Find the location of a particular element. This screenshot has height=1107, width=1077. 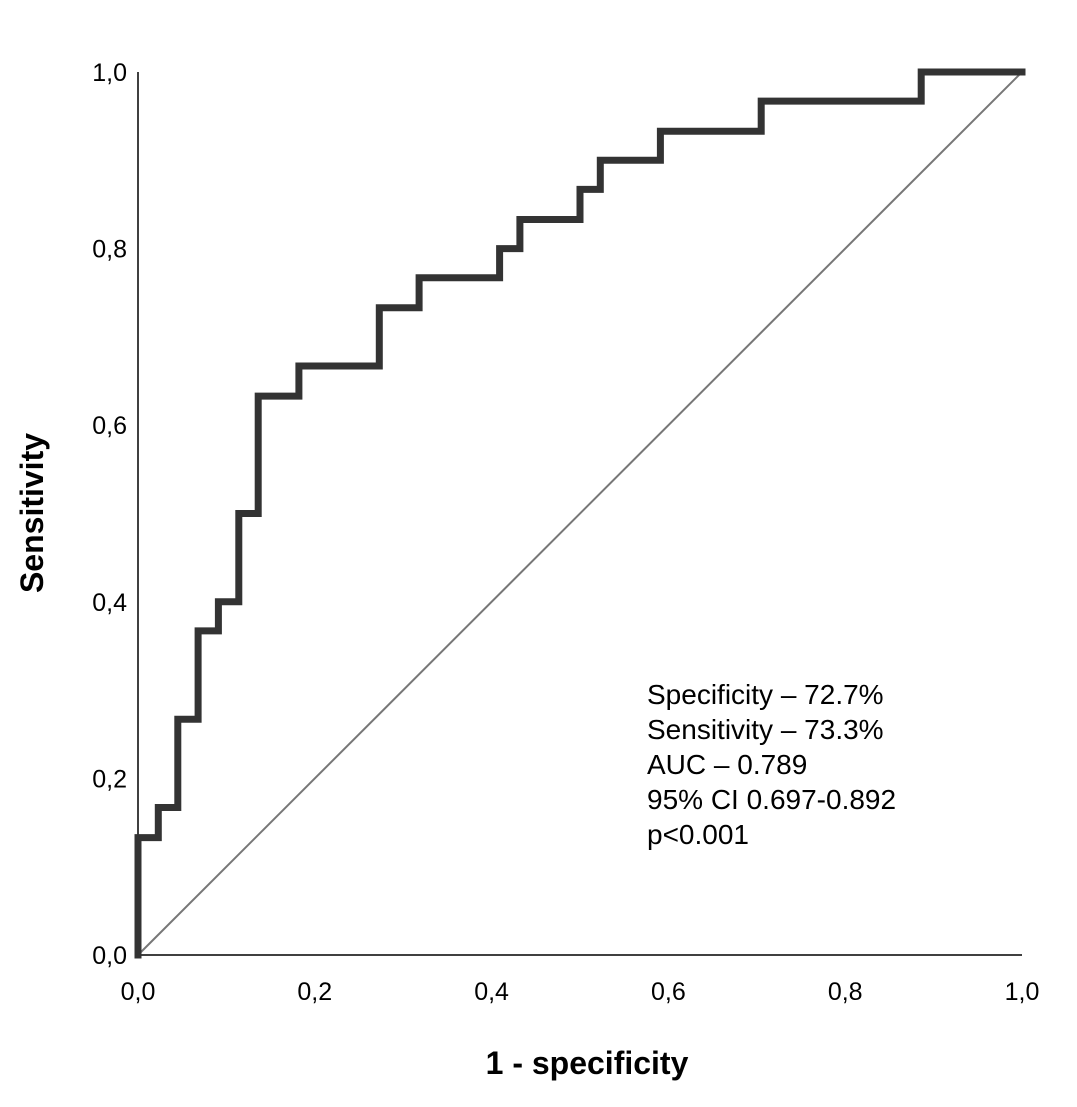

y-tick-label: 0,2 is located at coordinates (109, 779).